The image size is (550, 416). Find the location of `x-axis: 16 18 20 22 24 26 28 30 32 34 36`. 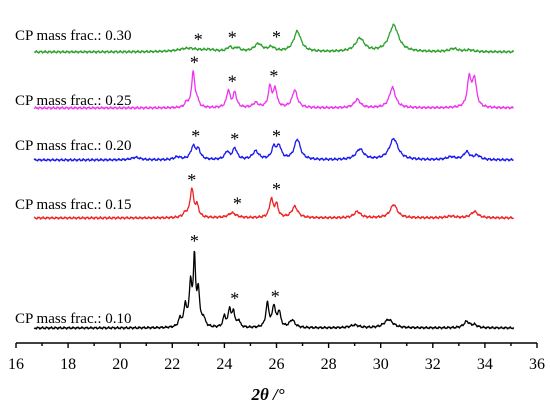

x-axis: 16 18 20 22 24 26 28 30 32 34 36 is located at coordinates (276, 357).